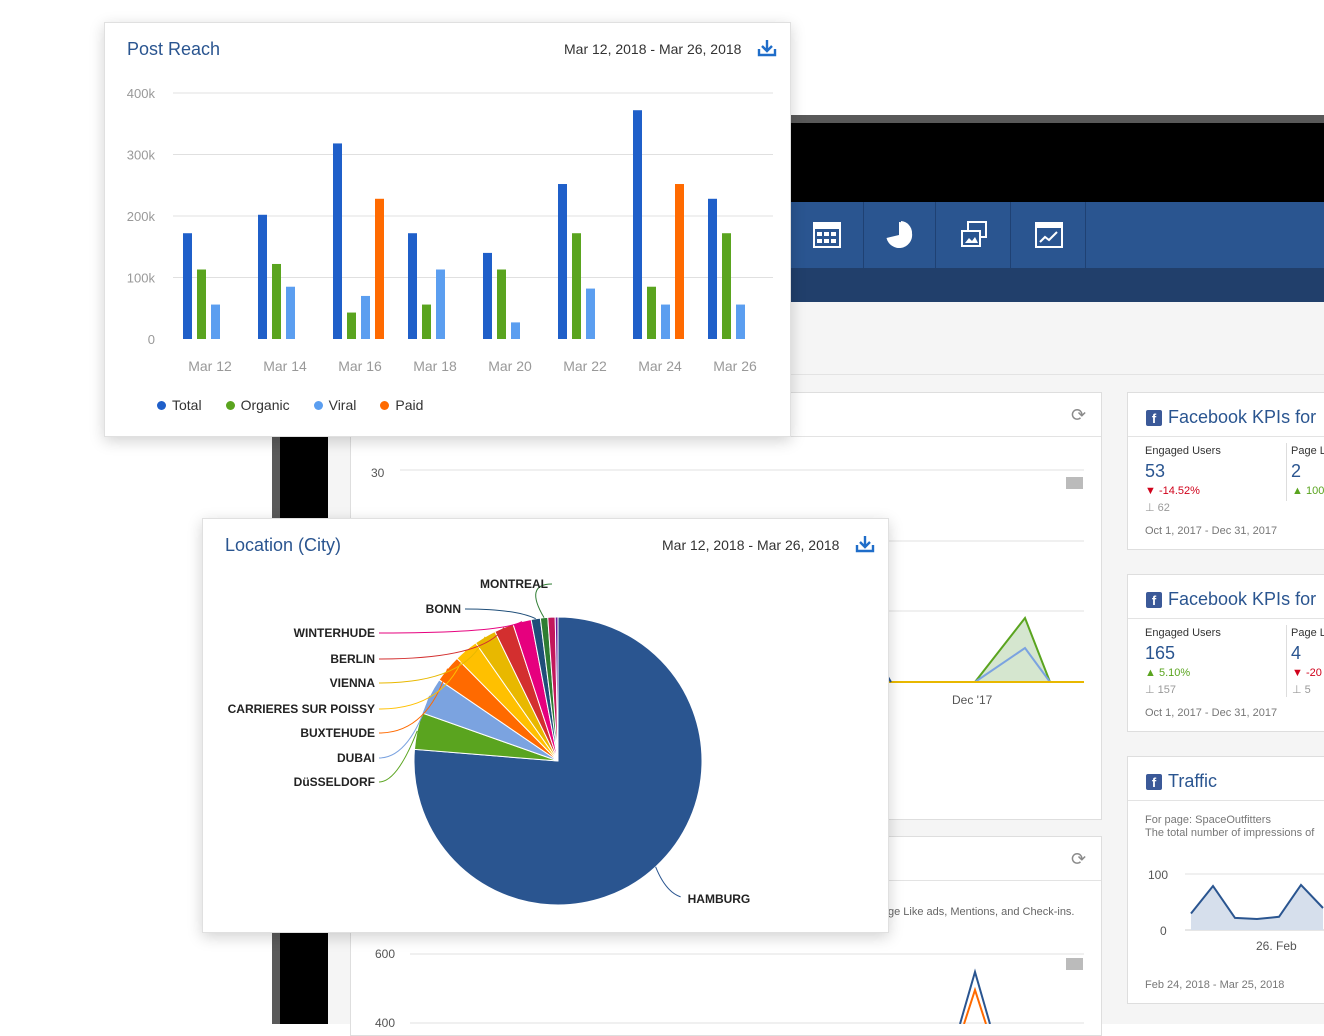  I want to click on legend-item-organic: Organic, so click(257, 405).